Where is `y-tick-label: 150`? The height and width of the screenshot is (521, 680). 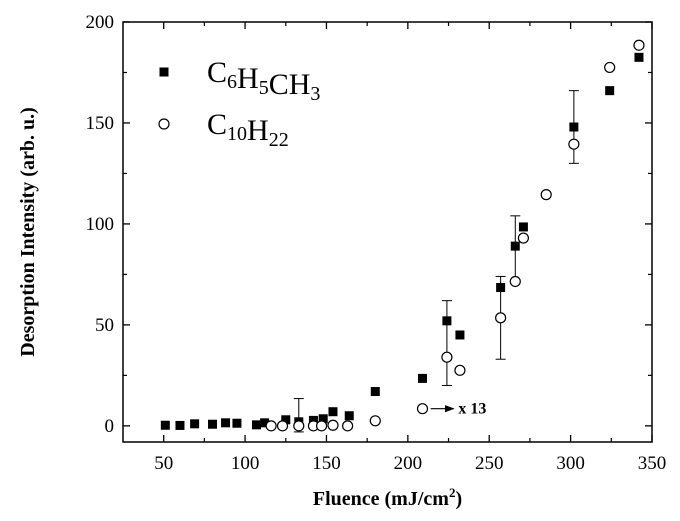
y-tick-label: 150 is located at coordinates (100, 123).